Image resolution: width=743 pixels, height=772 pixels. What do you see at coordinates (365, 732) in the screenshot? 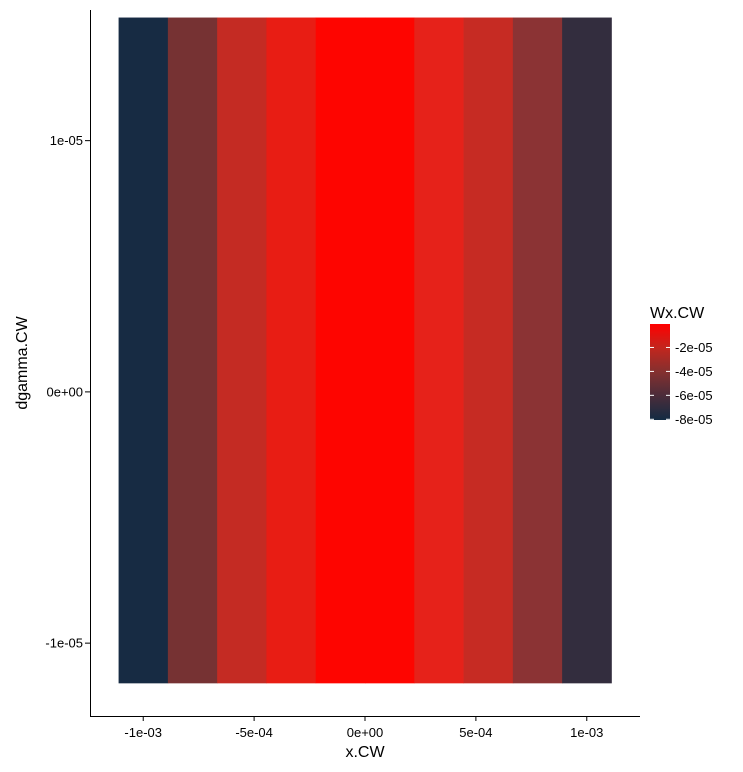
I see `x-tick-label: 0e+00` at bounding box center [365, 732].